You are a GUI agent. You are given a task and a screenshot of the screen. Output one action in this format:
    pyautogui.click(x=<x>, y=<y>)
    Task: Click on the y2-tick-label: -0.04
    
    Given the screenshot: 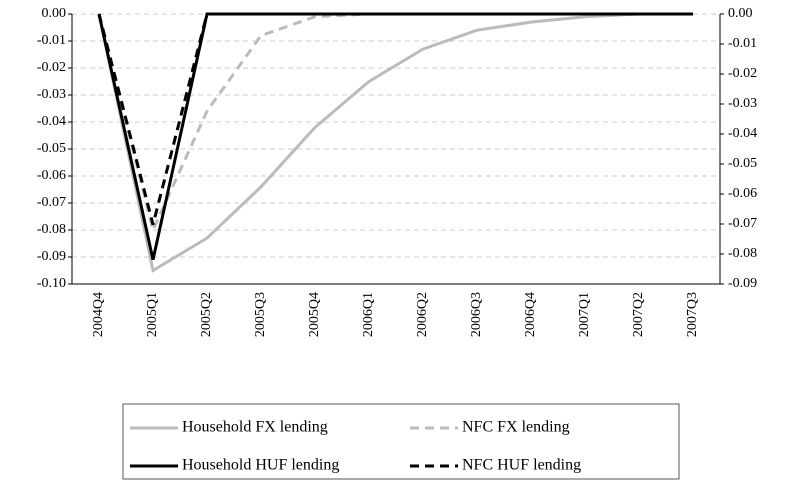 What is the action you would take?
    pyautogui.click(x=742, y=133)
    